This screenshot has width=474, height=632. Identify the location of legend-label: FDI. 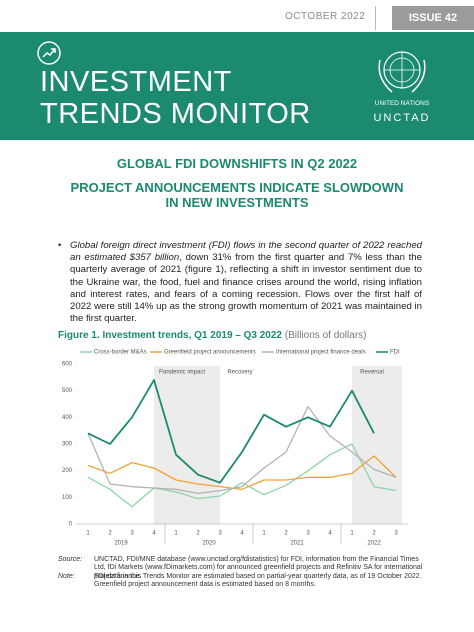
(395, 353).